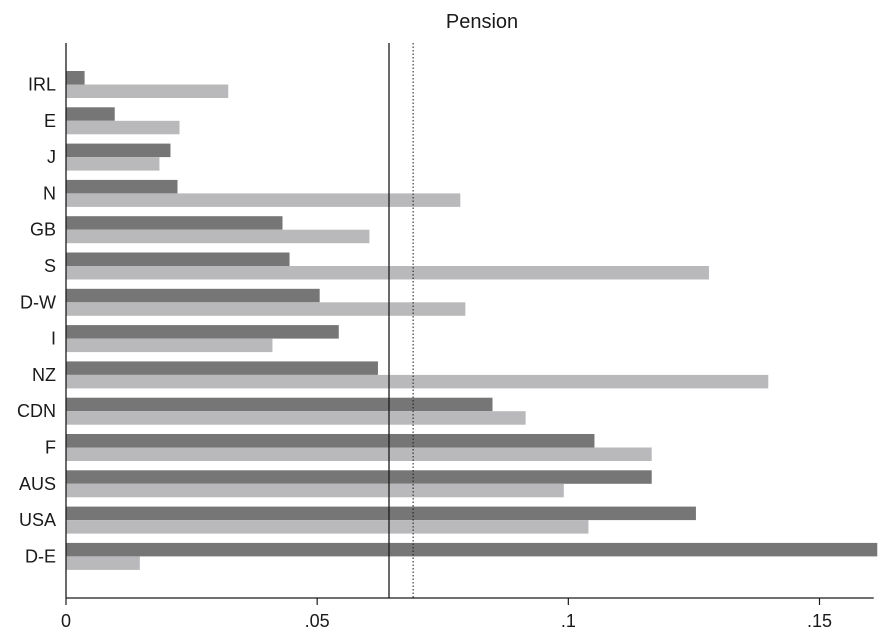  Describe the element at coordinates (37, 520) in the screenshot. I see `y-tick-label-usa: USA` at that location.